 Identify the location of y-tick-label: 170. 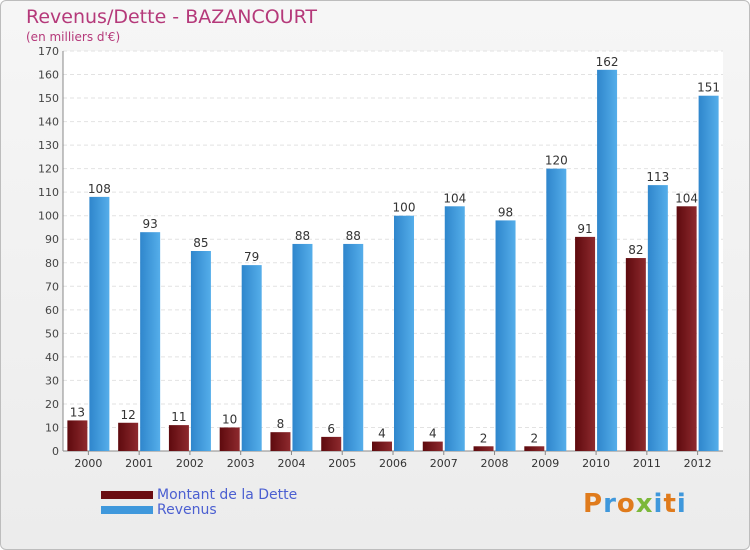
(48, 51).